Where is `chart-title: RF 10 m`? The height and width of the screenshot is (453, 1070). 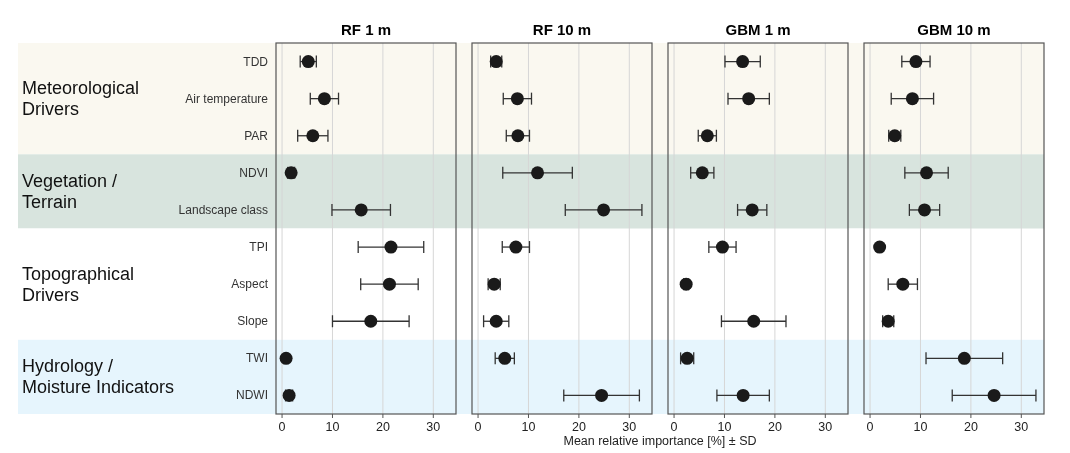 chart-title: RF 10 m is located at coordinates (562, 29).